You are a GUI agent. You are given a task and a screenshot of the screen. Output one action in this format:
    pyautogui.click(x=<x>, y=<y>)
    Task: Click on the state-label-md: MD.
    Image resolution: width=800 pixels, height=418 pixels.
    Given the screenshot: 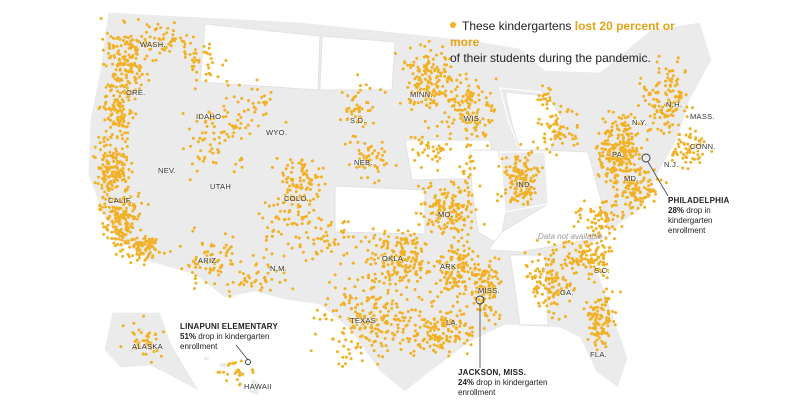 What is the action you would take?
    pyautogui.click(x=631, y=178)
    